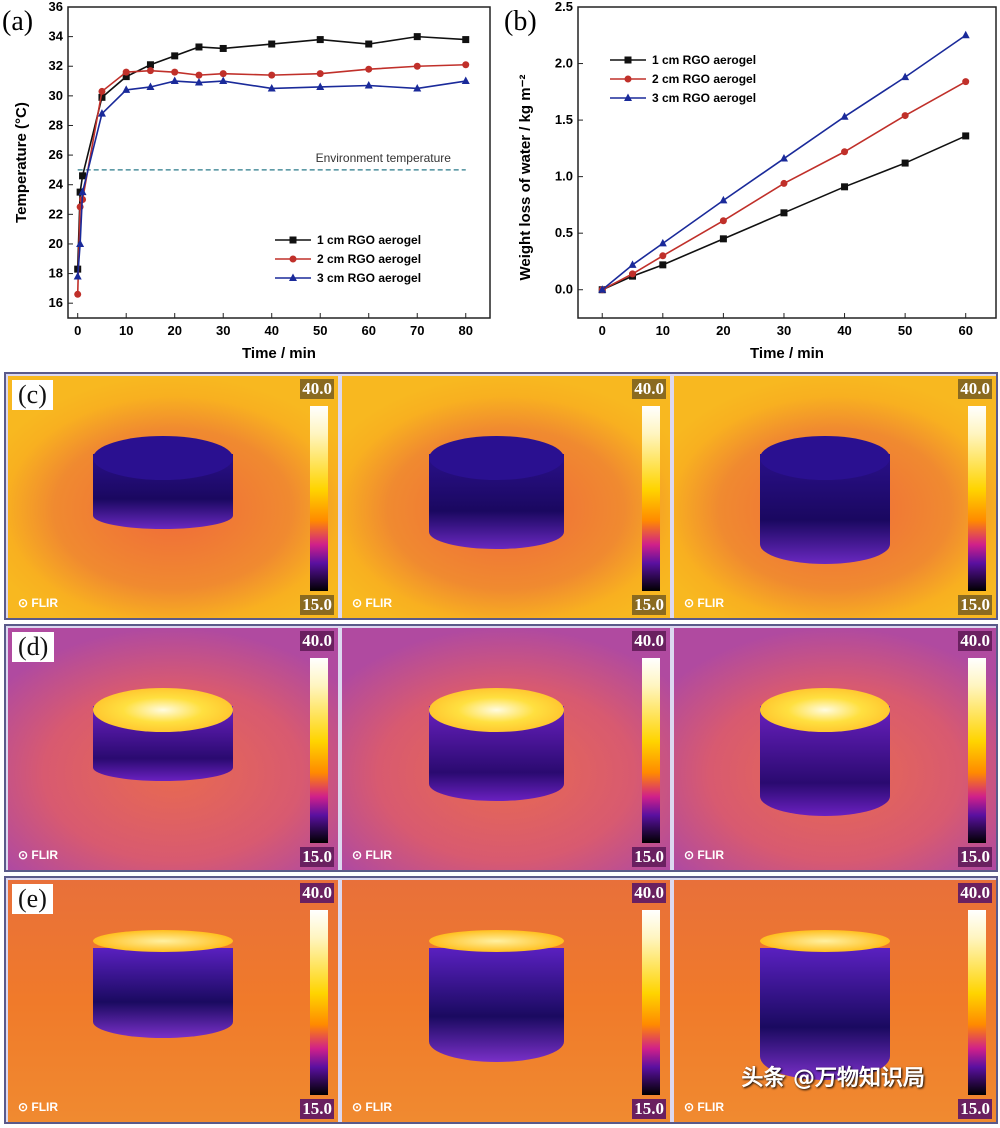 The width and height of the screenshot is (1000, 1128). I want to click on y-tick-label: 24, so click(56, 184).